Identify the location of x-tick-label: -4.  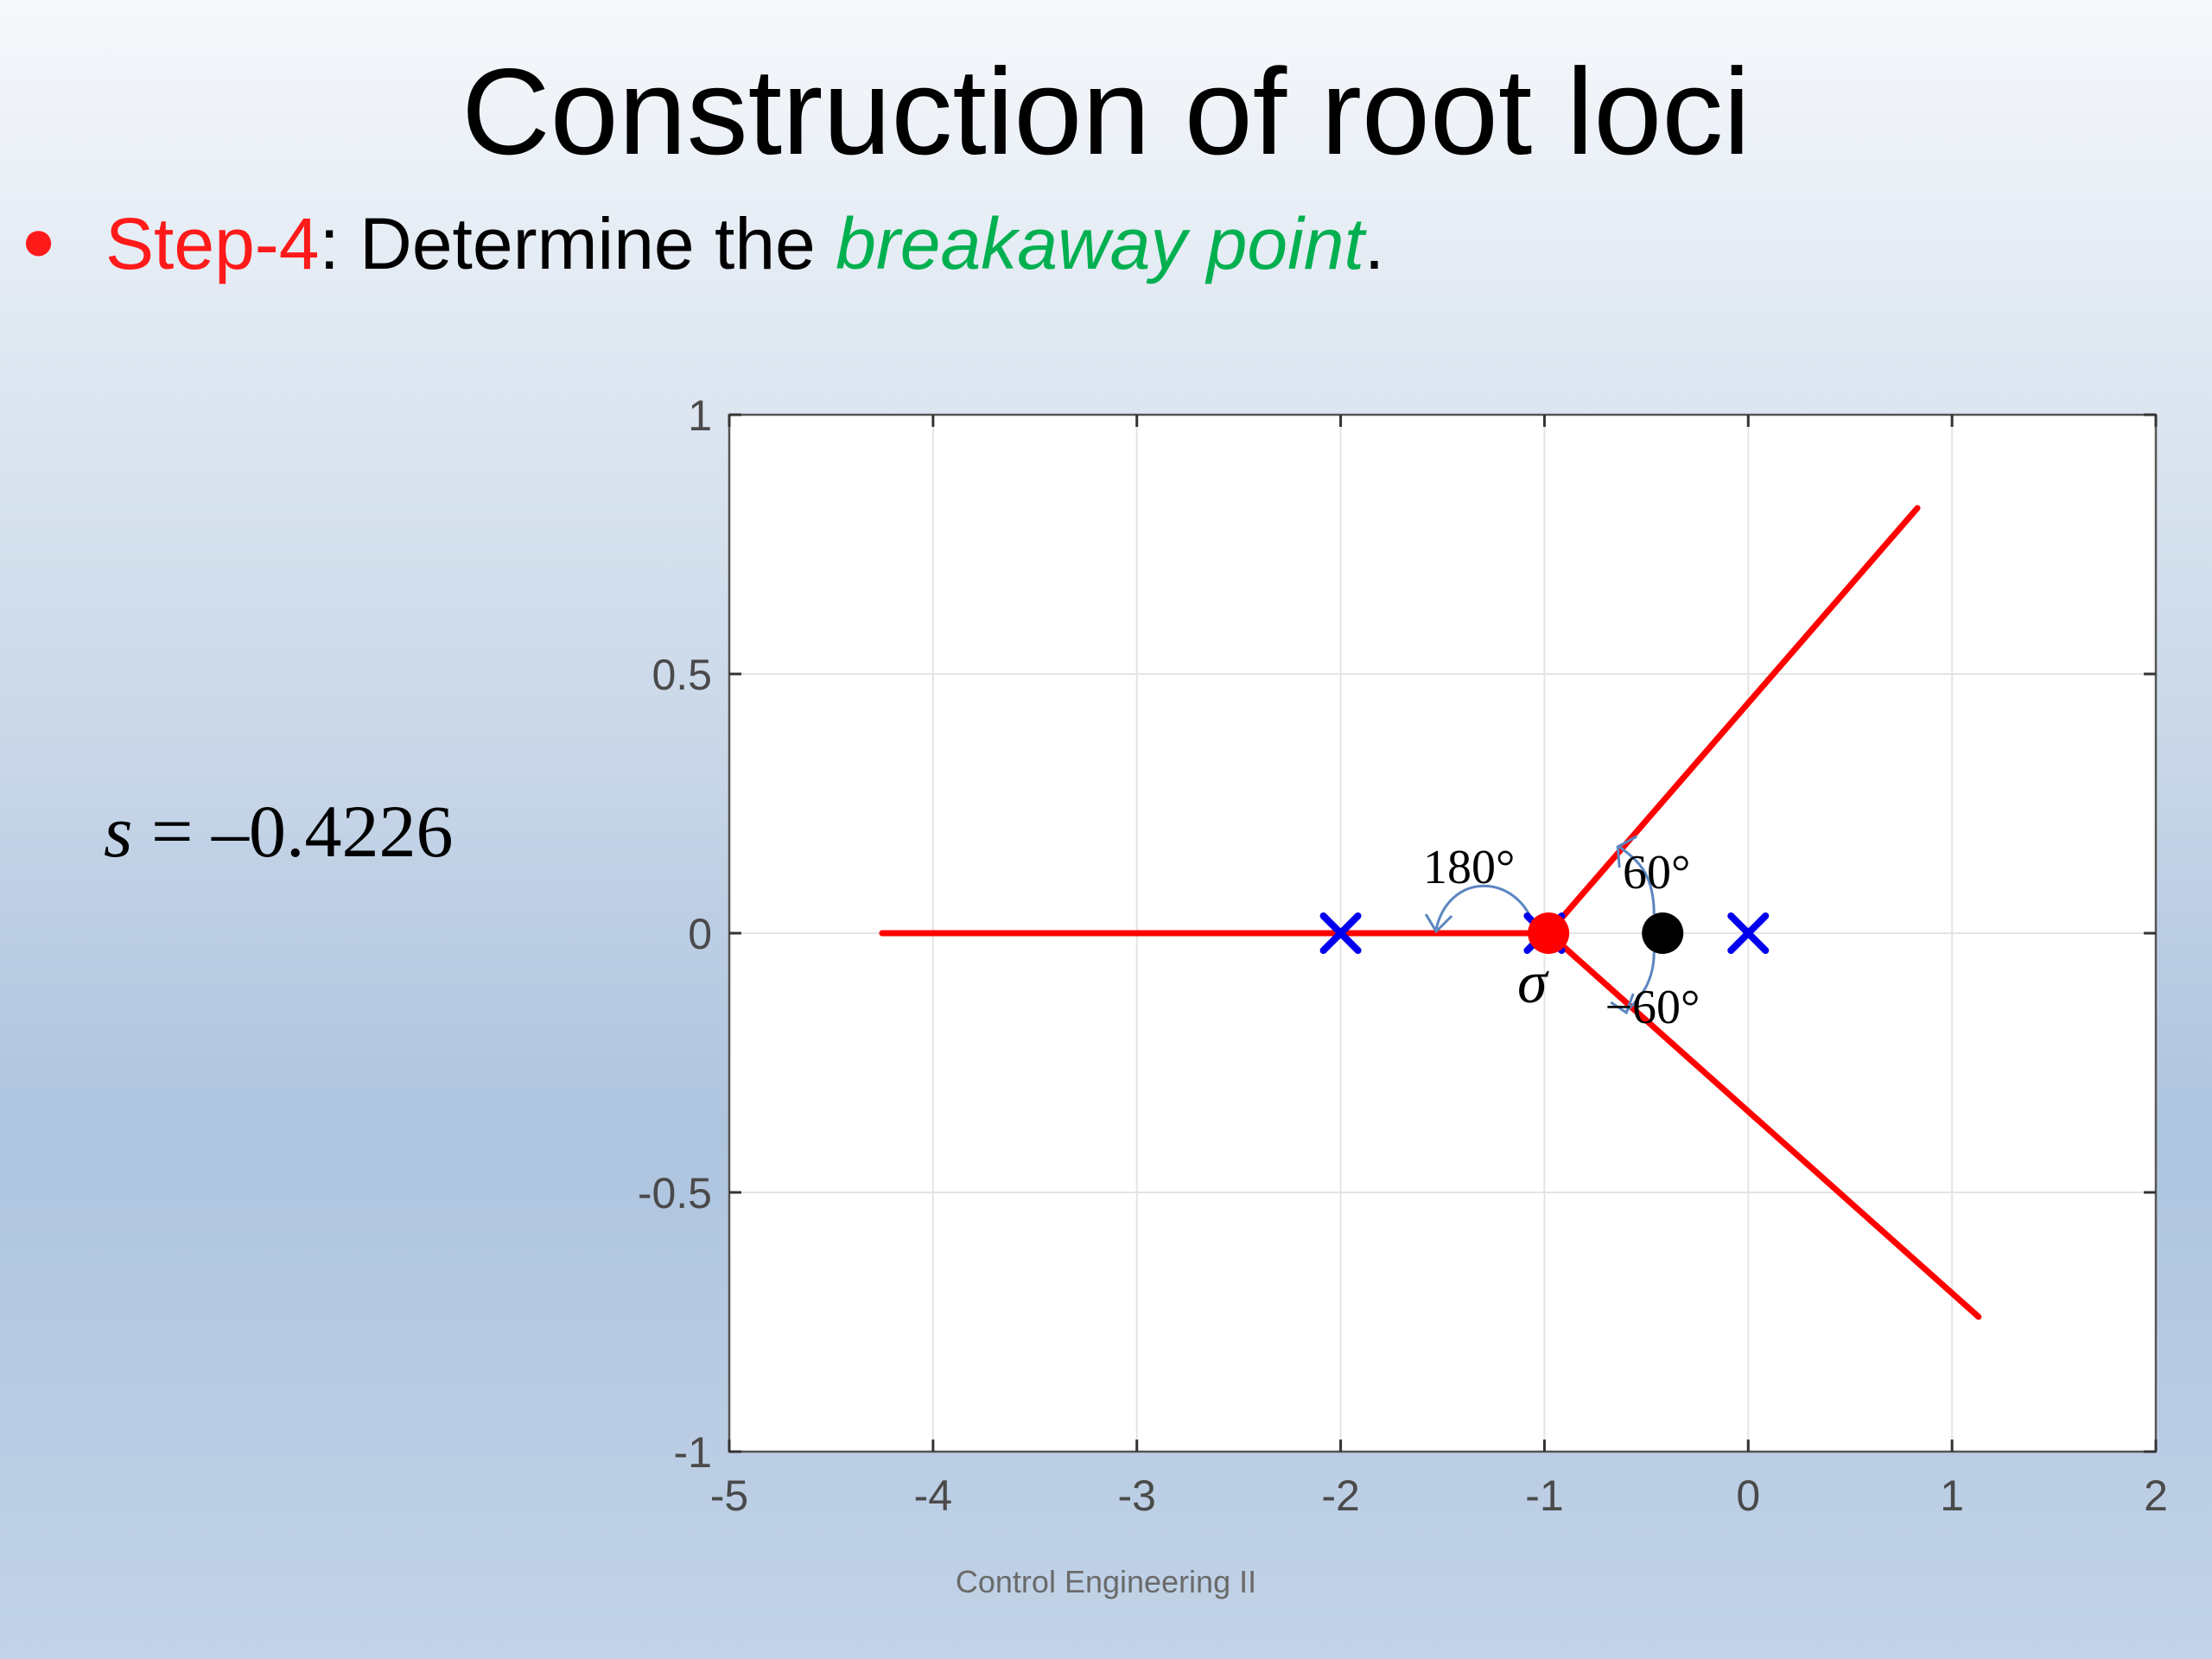
(933, 1495).